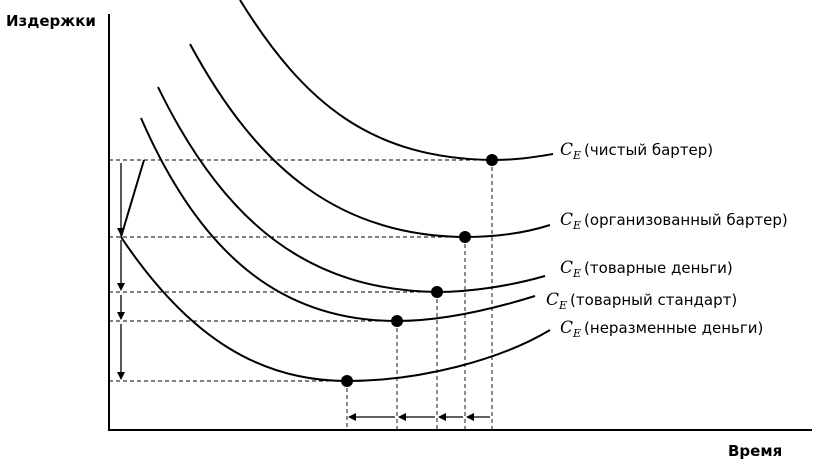 The height and width of the screenshot is (463, 837). I want to click on curve-pure-barter, so click(396, 81).